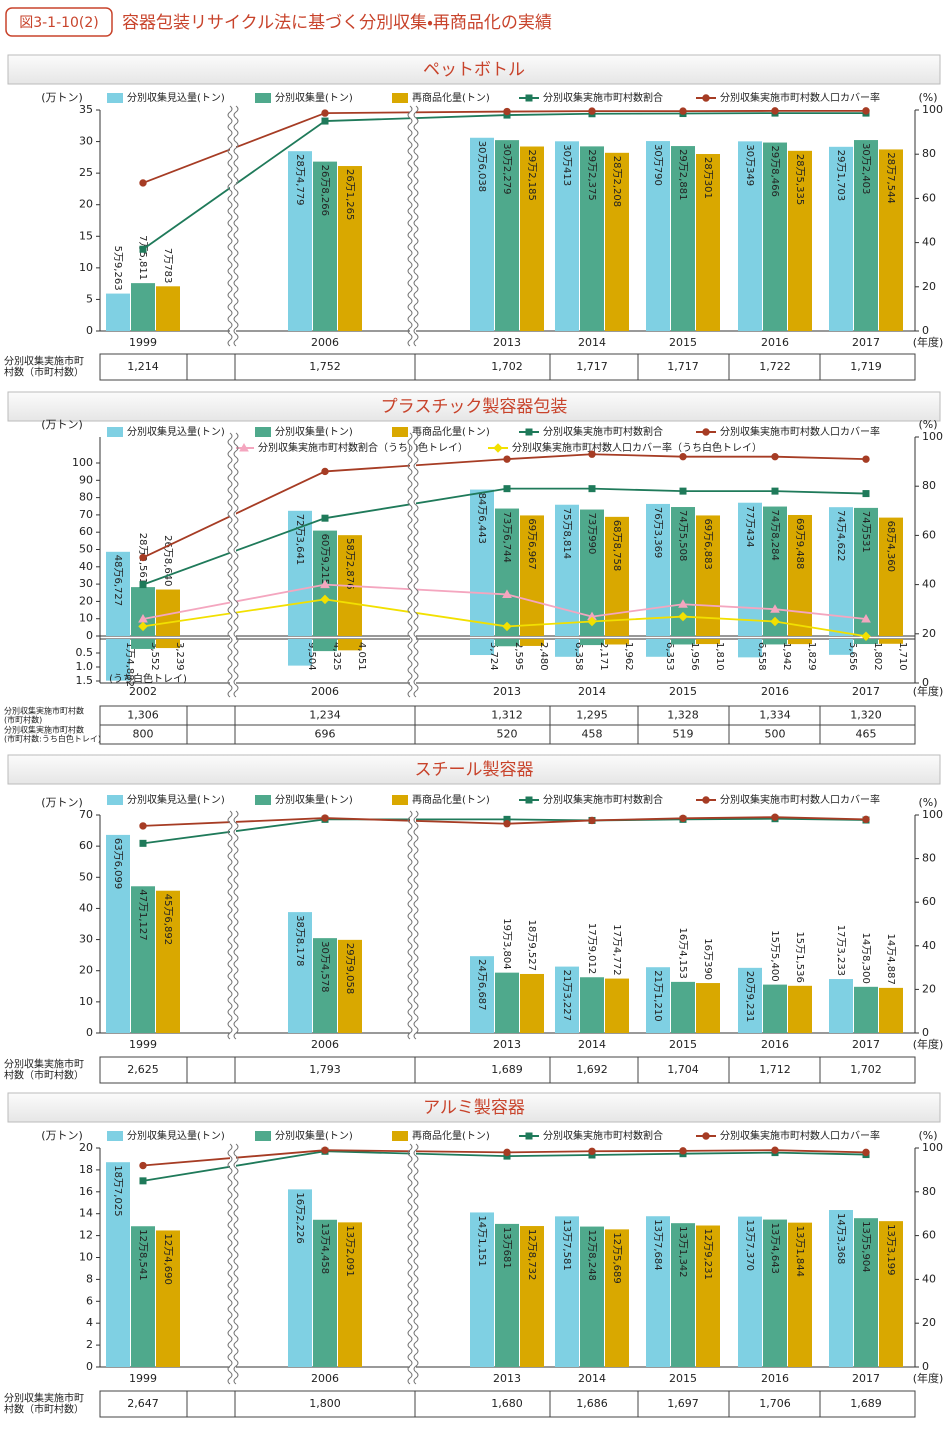 The image size is (949, 1433). What do you see at coordinates (86, 497) in the screenshot?
I see `y-tick-label: 80` at bounding box center [86, 497].